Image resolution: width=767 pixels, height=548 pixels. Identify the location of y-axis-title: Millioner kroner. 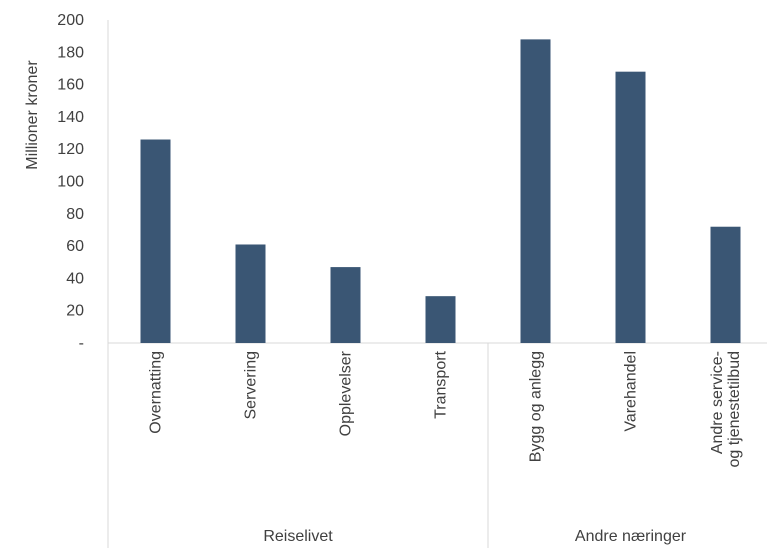
(32, 115).